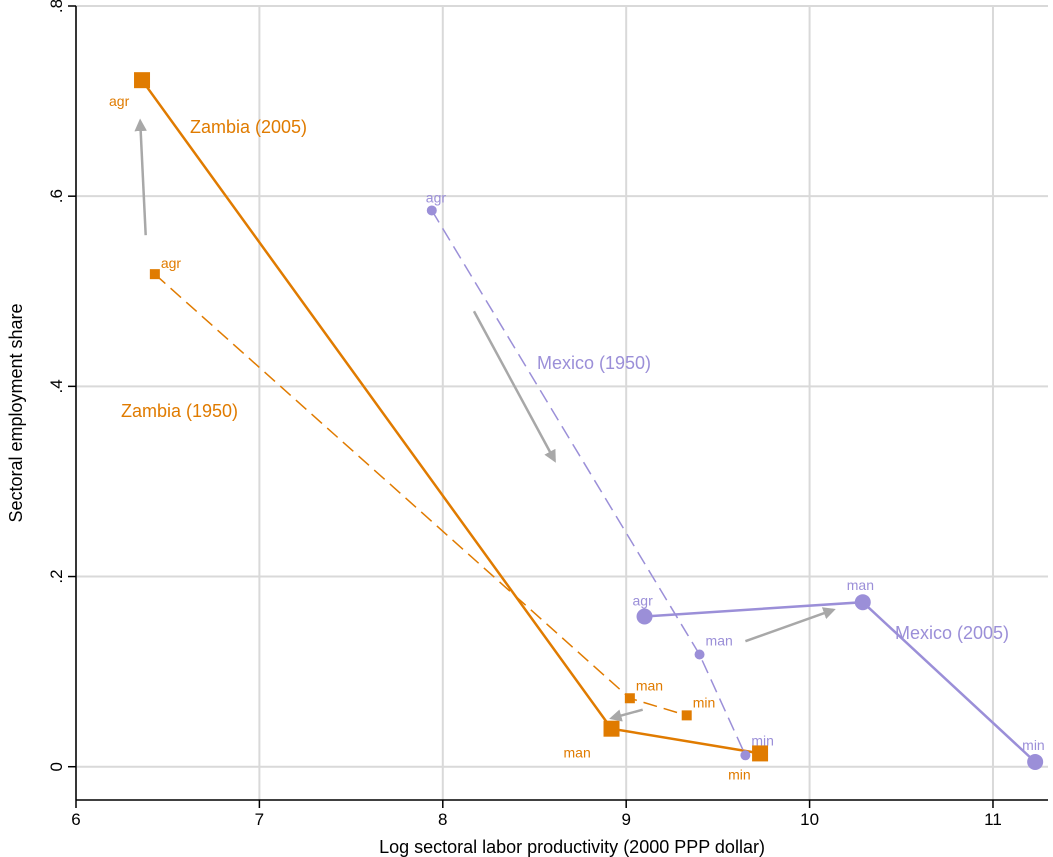  What do you see at coordinates (154, 274) in the screenshot?
I see `zambia-1950-point-agr` at bounding box center [154, 274].